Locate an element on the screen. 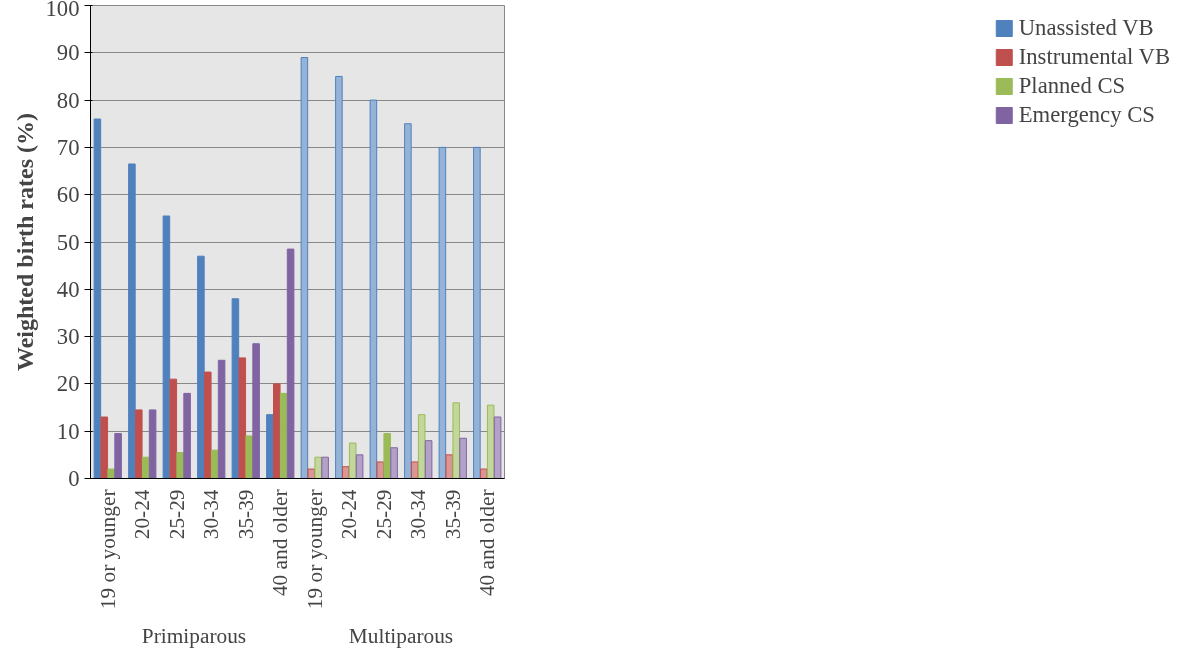 This screenshot has height=655, width=1186. legend-label: Unassisted VB is located at coordinates (1086, 28).